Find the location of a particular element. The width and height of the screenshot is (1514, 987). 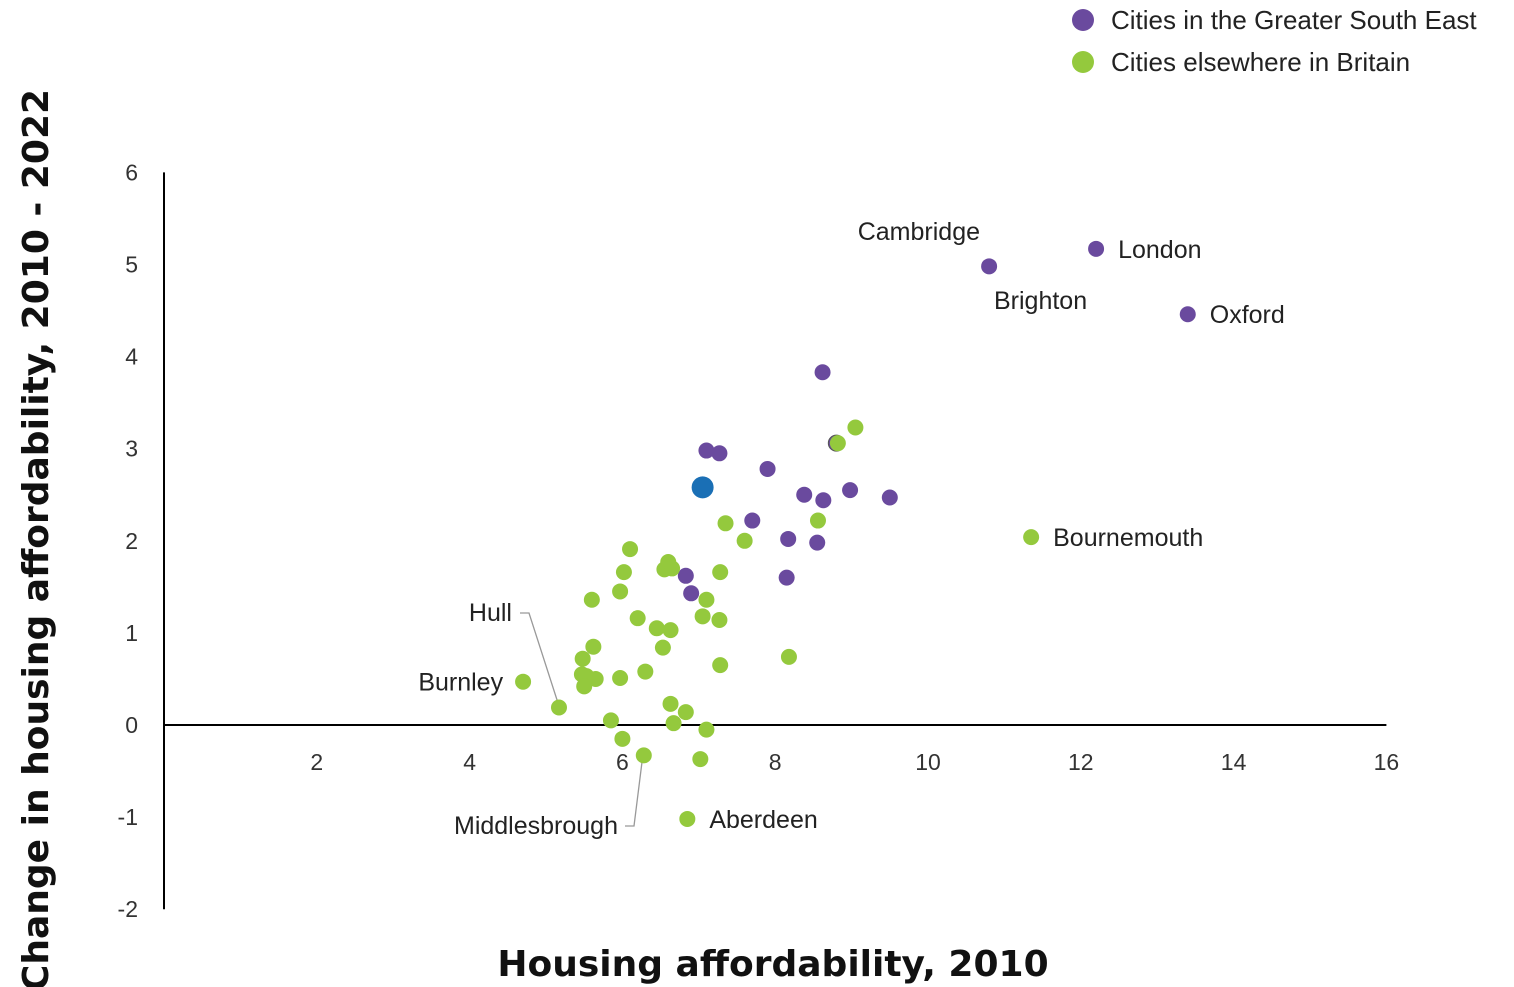

x-tick-label: 4 is located at coordinates (469, 762).